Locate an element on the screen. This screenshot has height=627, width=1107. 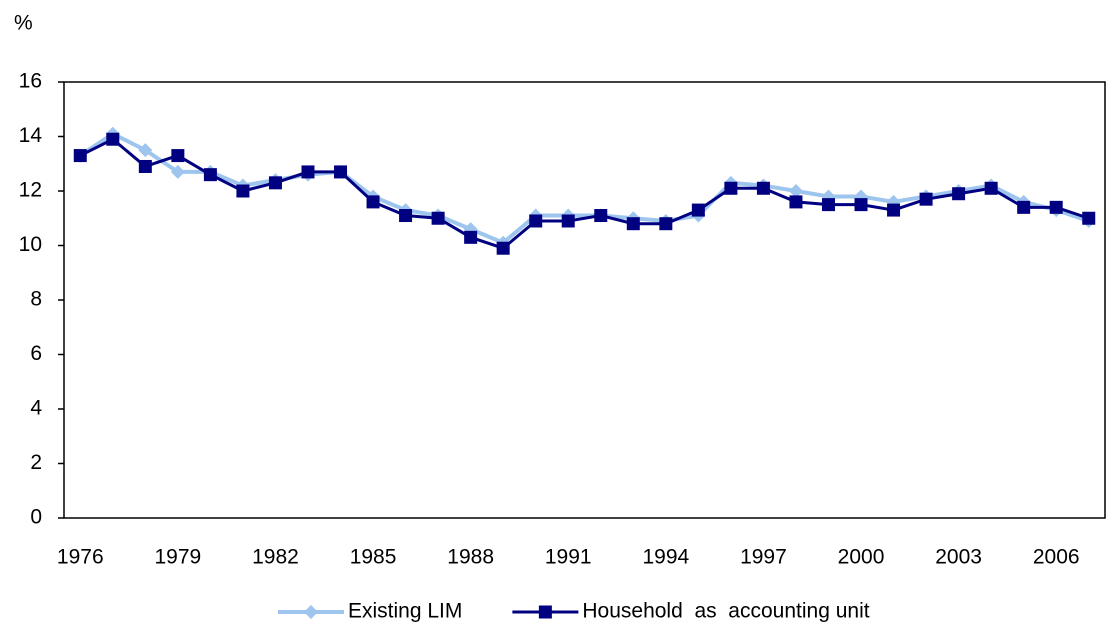
x-tick-label: 1985 is located at coordinates (373, 557).